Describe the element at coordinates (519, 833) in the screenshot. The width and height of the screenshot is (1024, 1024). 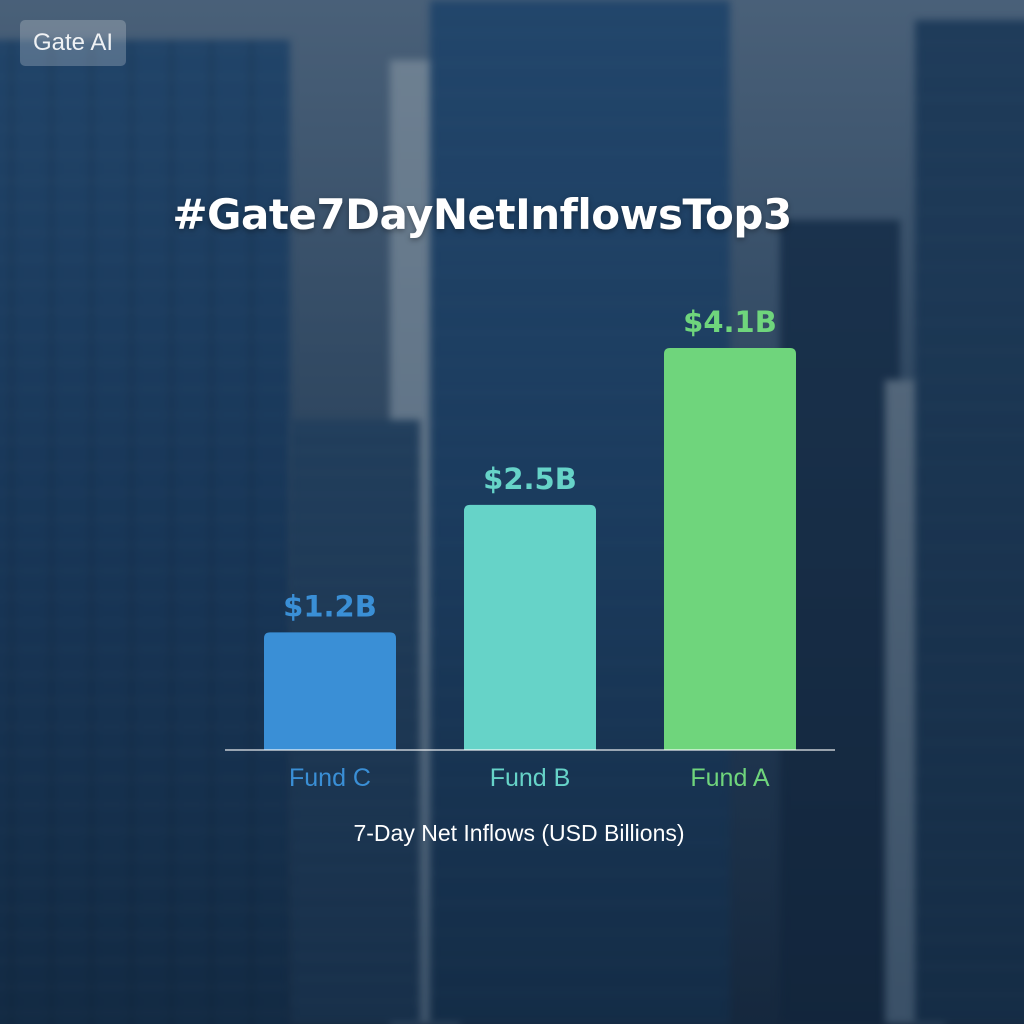
I see `axis-caption: 7-Day Net Inflows (USD Billions)` at that location.